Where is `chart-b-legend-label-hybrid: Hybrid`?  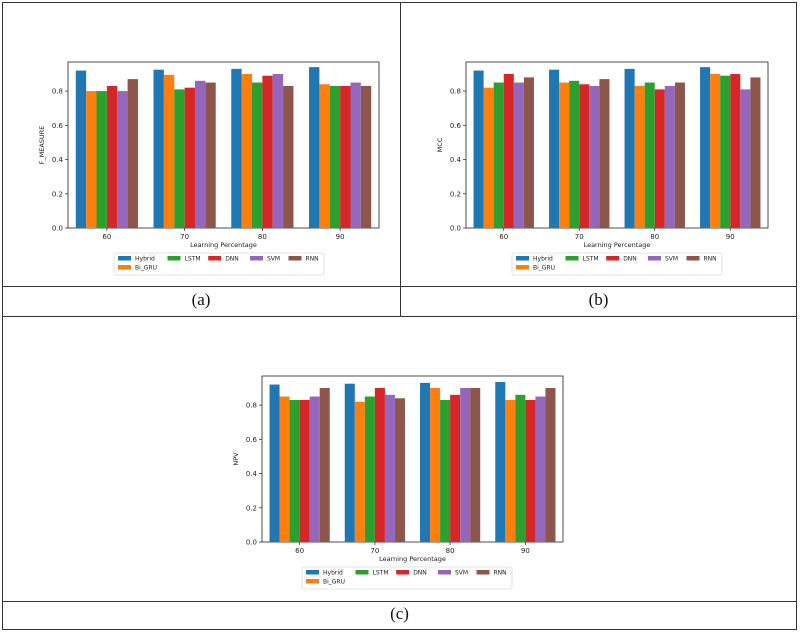 chart-b-legend-label-hybrid: Hybrid is located at coordinates (543, 259).